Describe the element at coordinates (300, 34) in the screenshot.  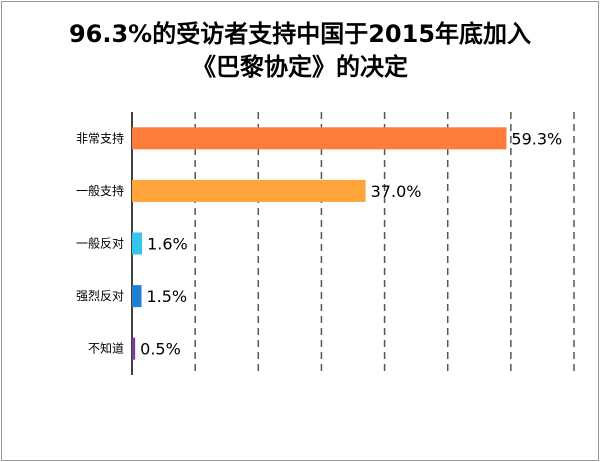
I see `chart-title-line-1: 96.3%的受访者支持中国于2015年底加入` at that location.